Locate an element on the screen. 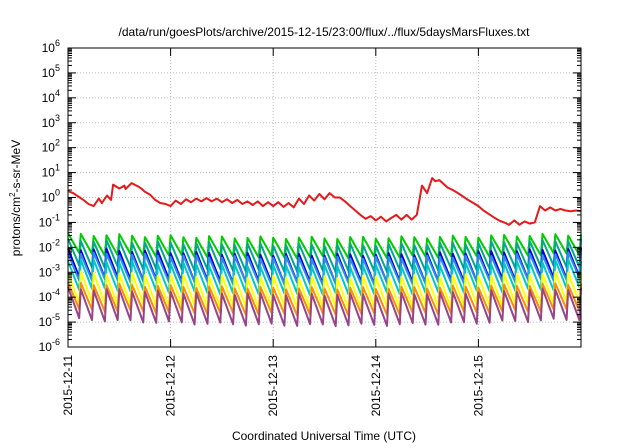  y-tick-exponent: -4 is located at coordinates (56, 292).